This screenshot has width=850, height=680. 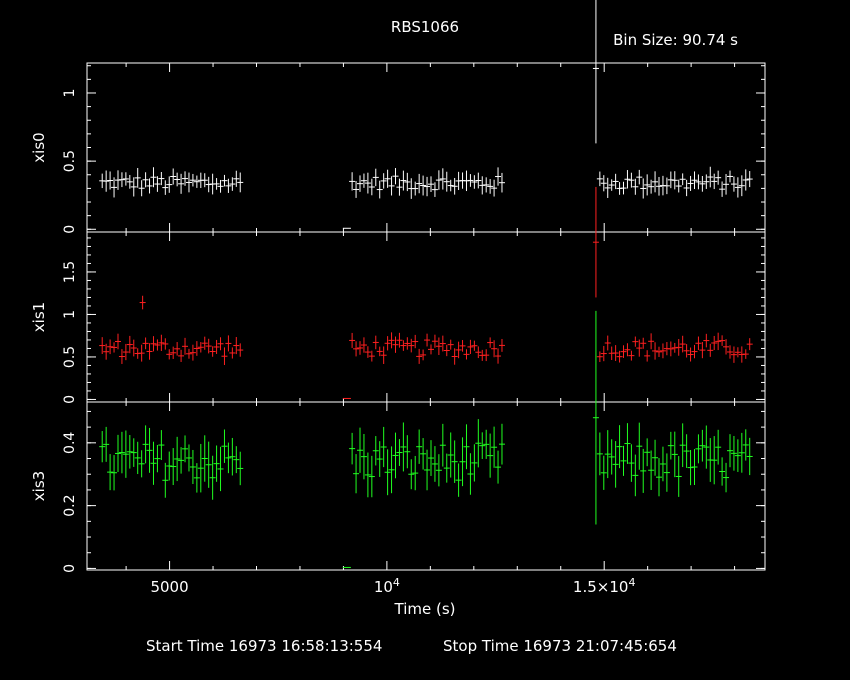 What do you see at coordinates (425, 609) in the screenshot?
I see `x-axis-label: Time (s)` at bounding box center [425, 609].